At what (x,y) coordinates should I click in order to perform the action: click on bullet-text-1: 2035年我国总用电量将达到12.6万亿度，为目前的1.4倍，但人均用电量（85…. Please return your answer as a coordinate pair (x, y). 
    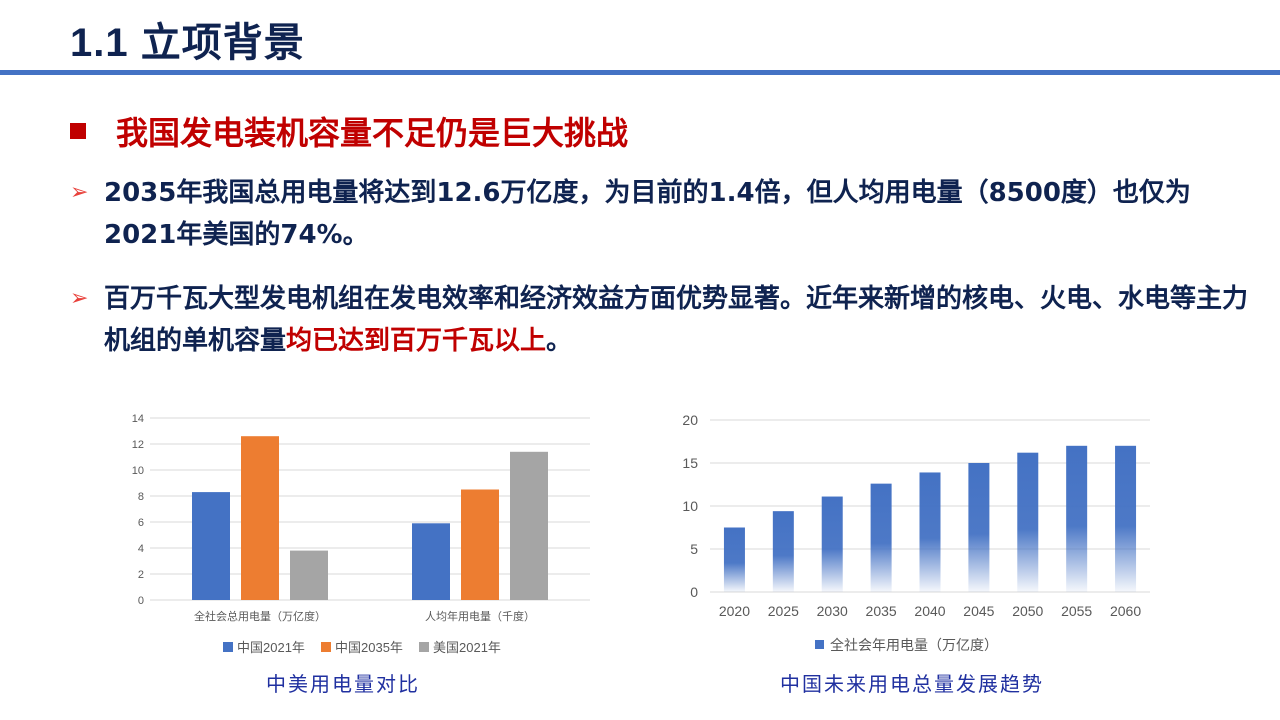
    Looking at the image, I should click on (647, 214).